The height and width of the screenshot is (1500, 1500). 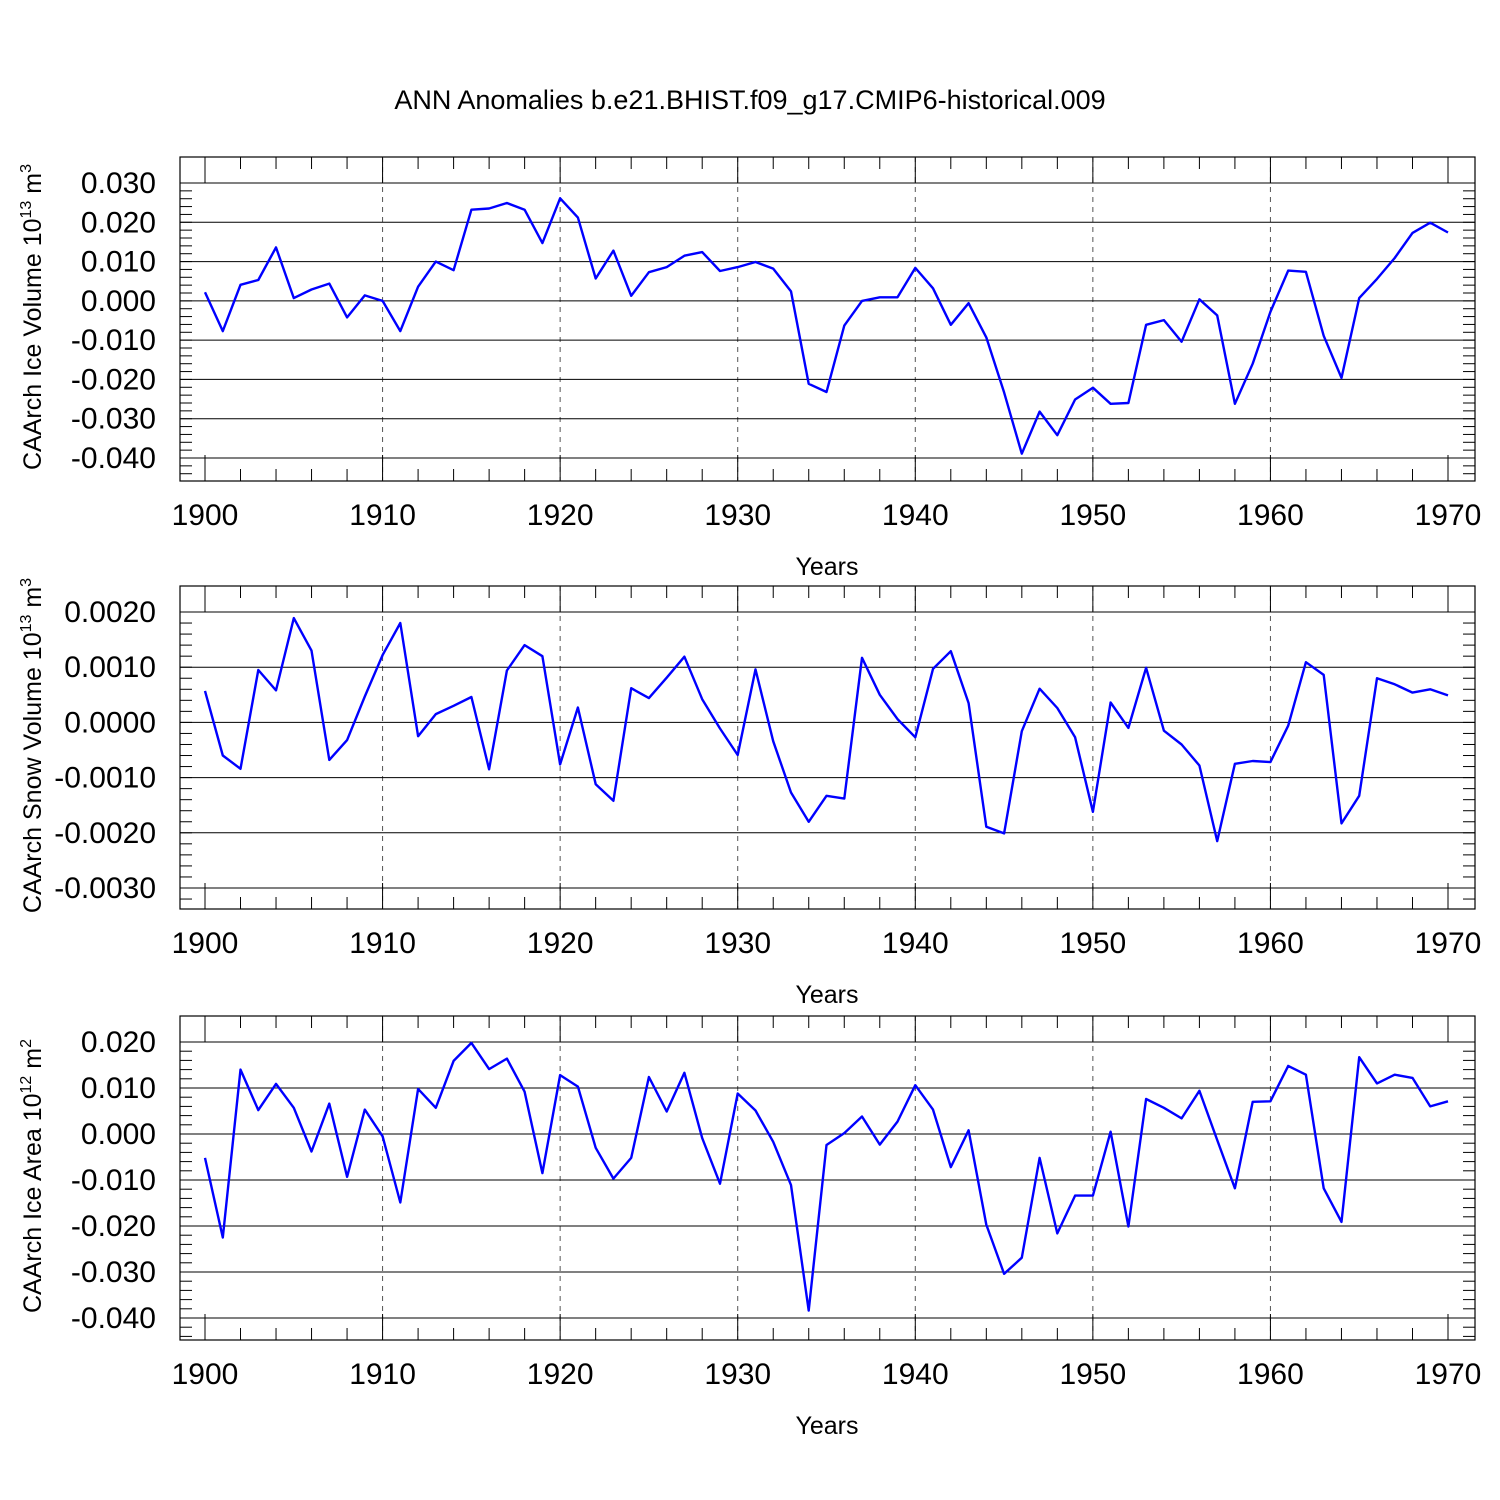 What do you see at coordinates (33, 344) in the screenshot?
I see `y-axis-label-text: CAArch Ice Volume 10` at bounding box center [33, 344].